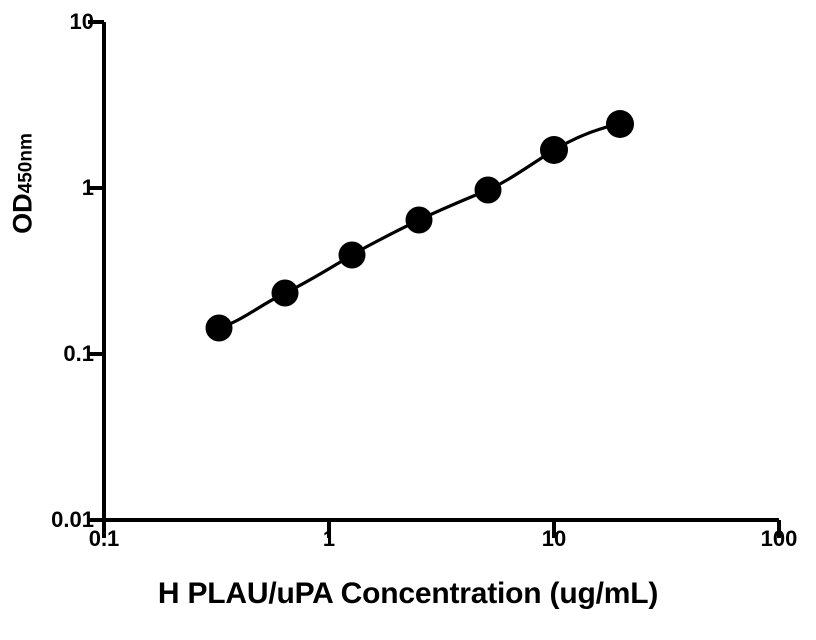 This screenshot has height=640, width=816. I want to click on y-axis-title-main: OD, so click(22, 213).